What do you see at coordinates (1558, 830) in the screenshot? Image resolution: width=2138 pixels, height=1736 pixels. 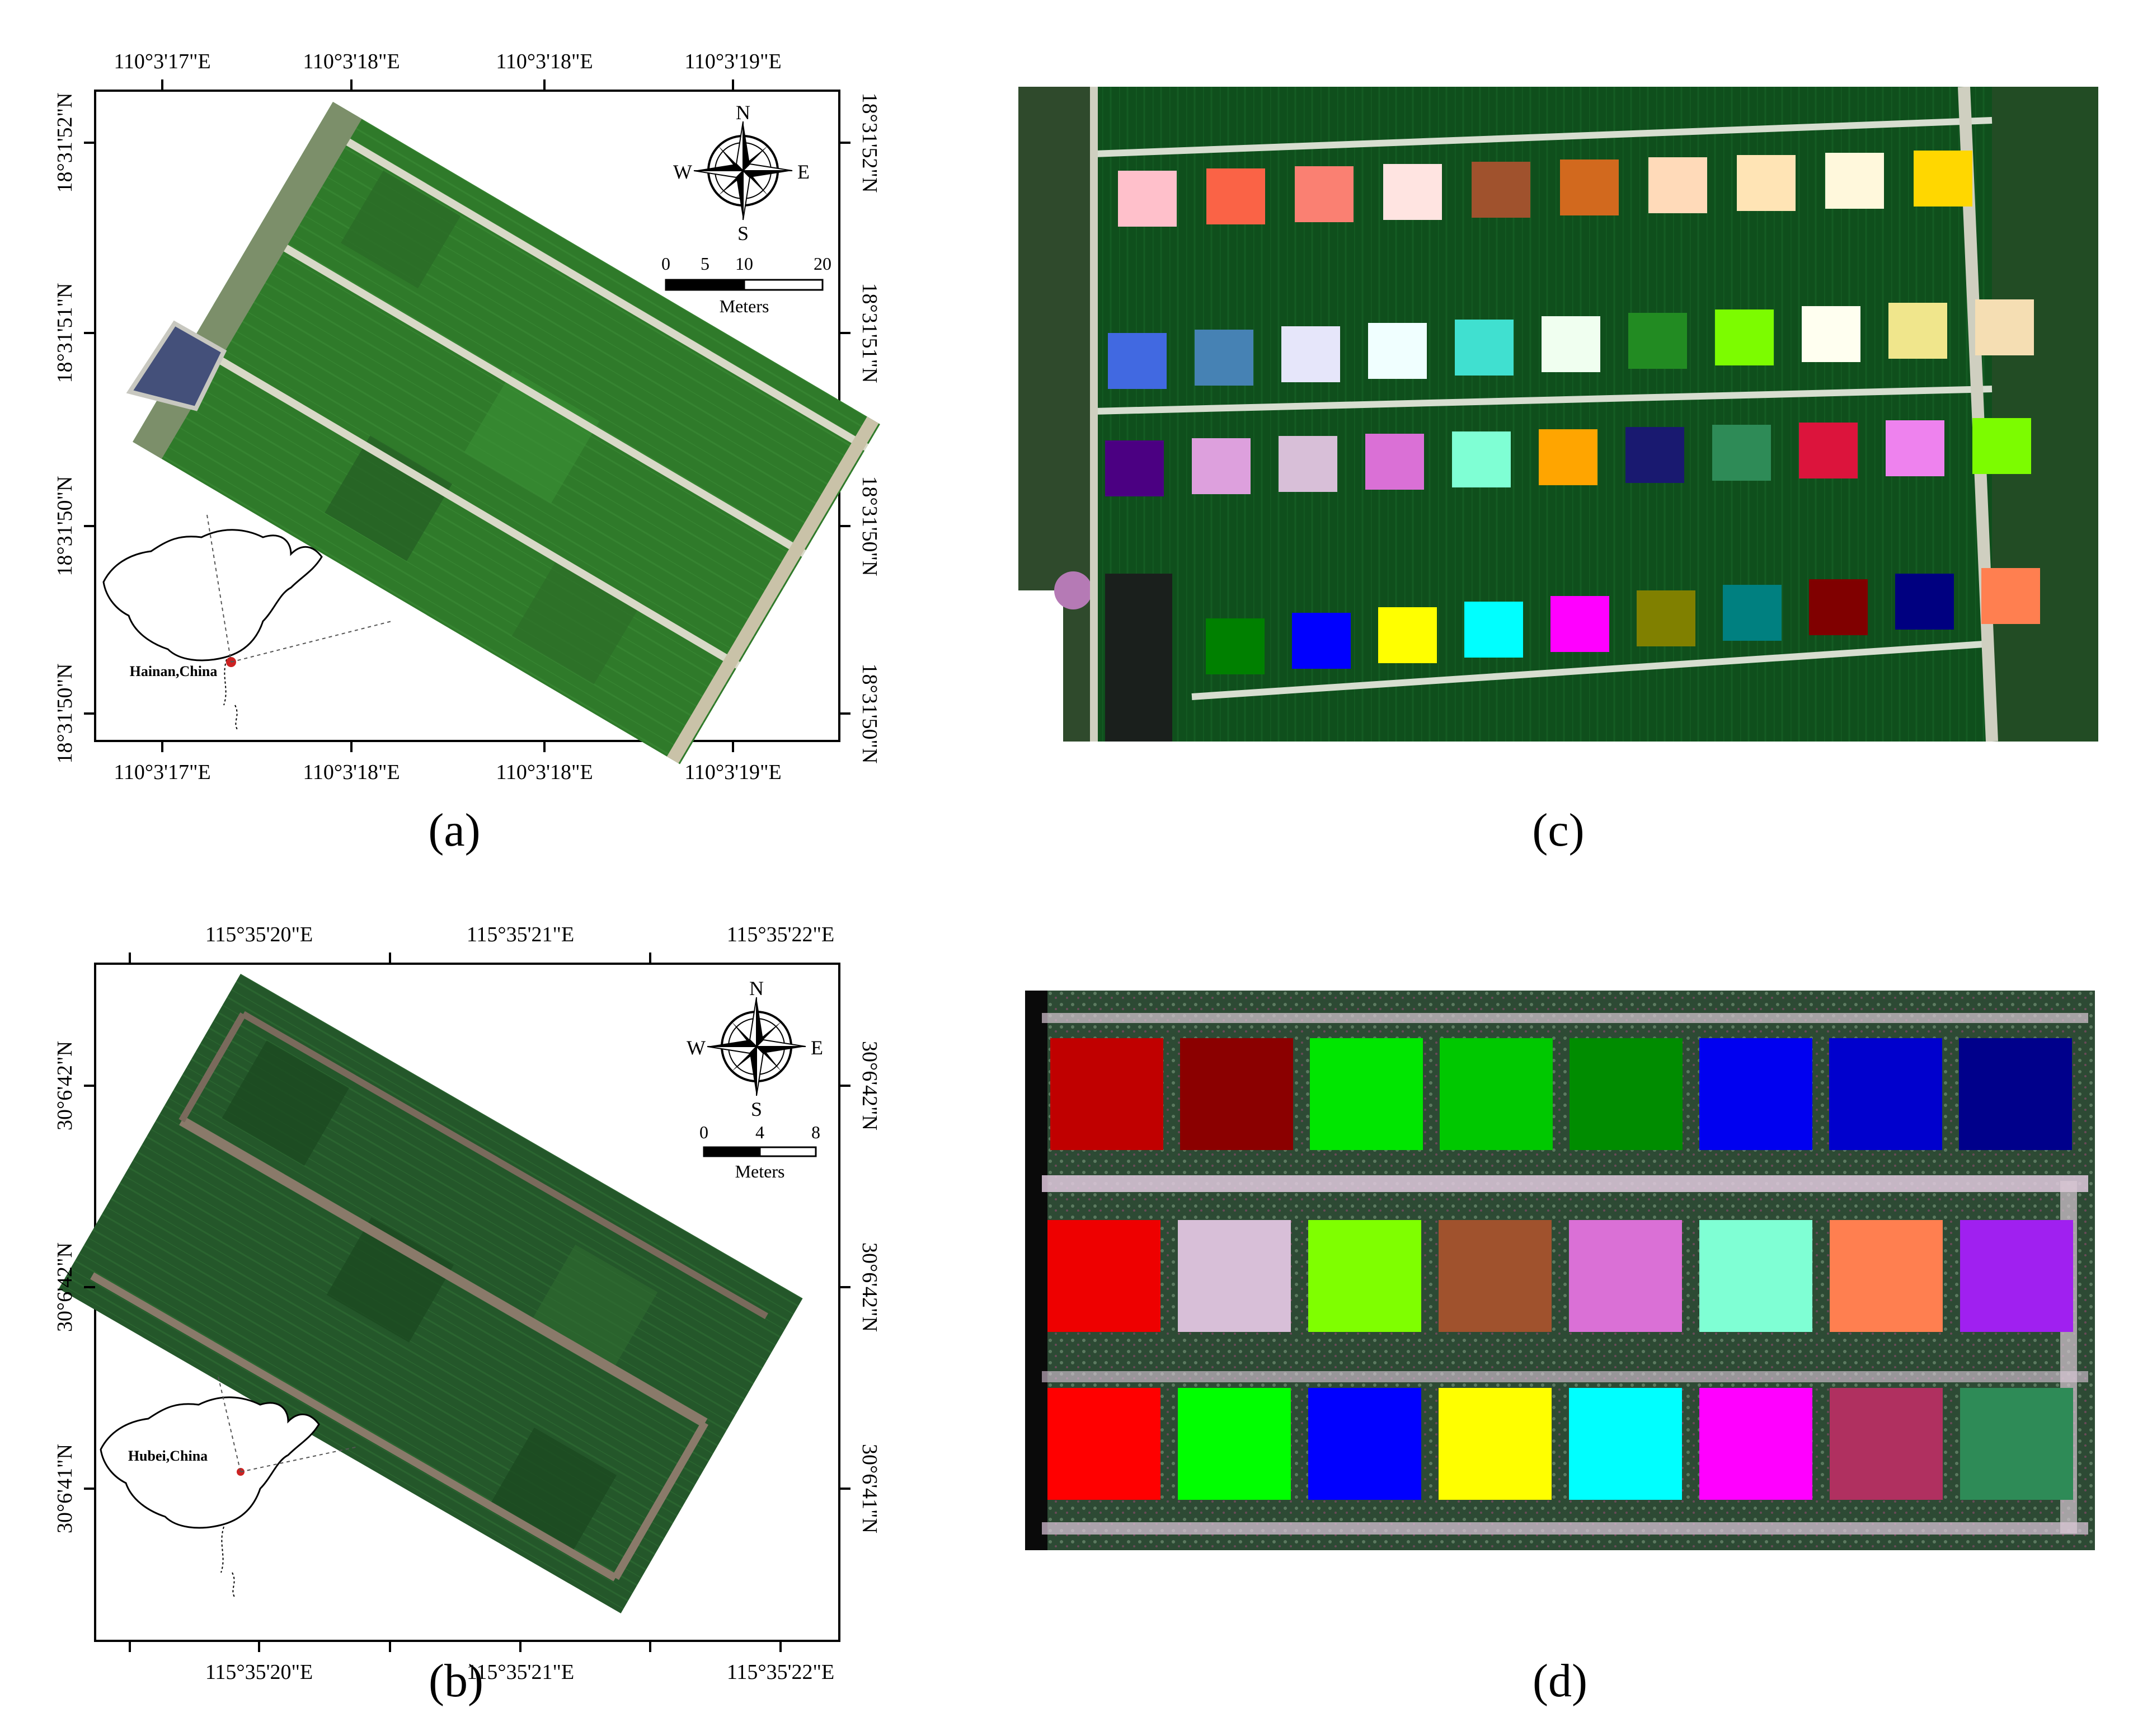 I see `caption-c: (c)` at bounding box center [1558, 830].